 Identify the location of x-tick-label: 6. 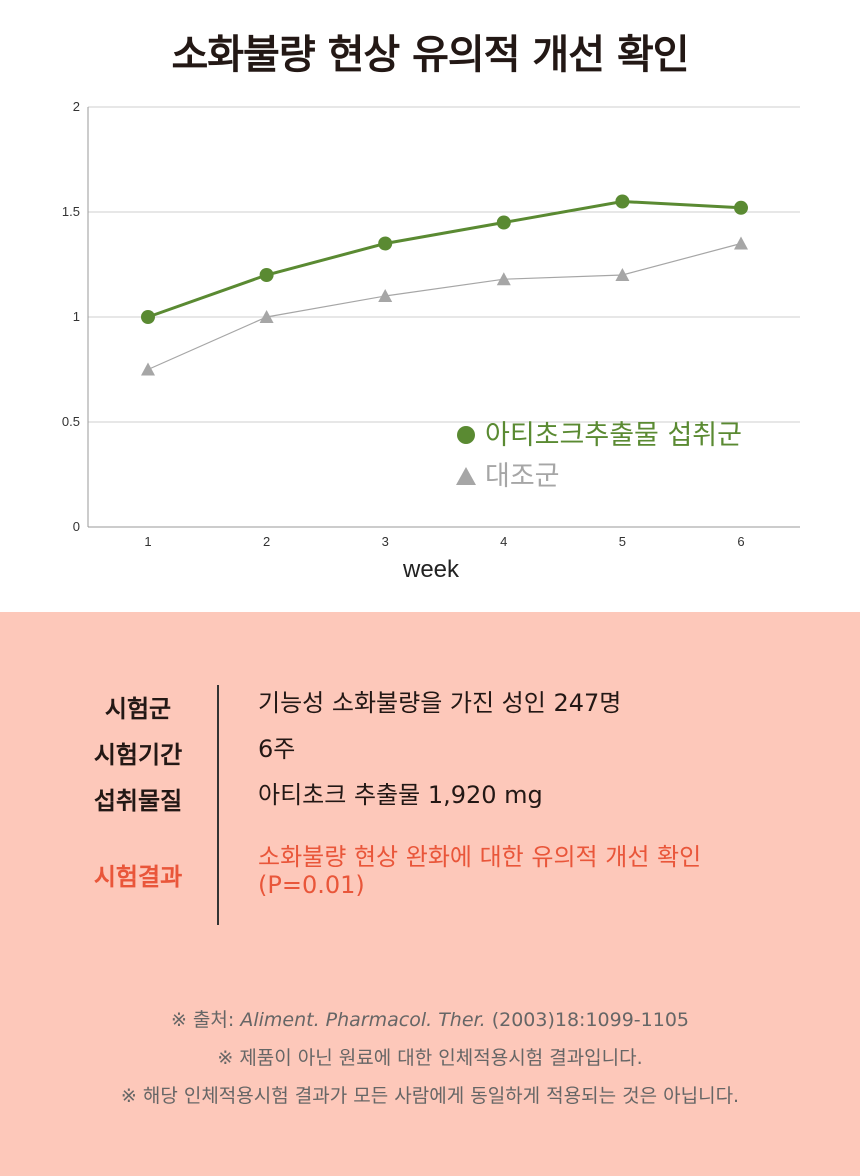
(740, 541).